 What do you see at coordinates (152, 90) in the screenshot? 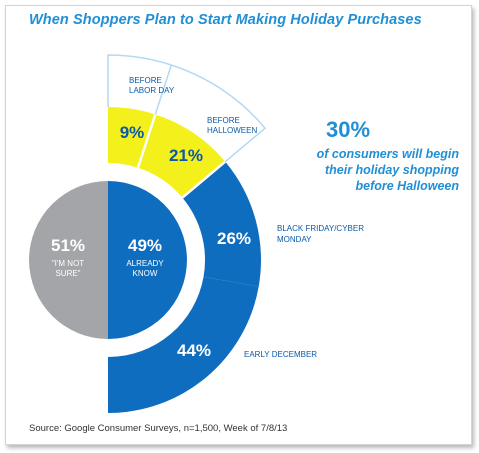
I see `outer-label-labor-day-2: LABOR DAY` at bounding box center [152, 90].